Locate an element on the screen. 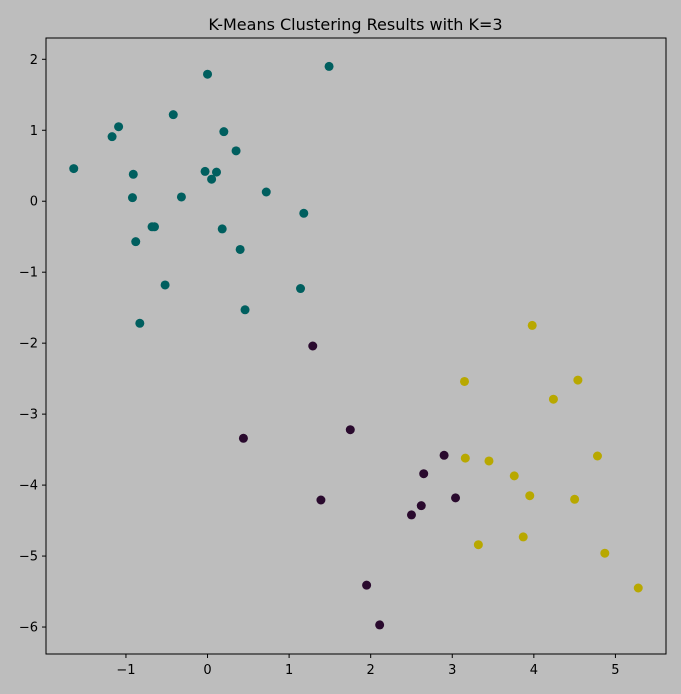 The width and height of the screenshot is (681, 694). y-tick-label: 1 is located at coordinates (34, 131).